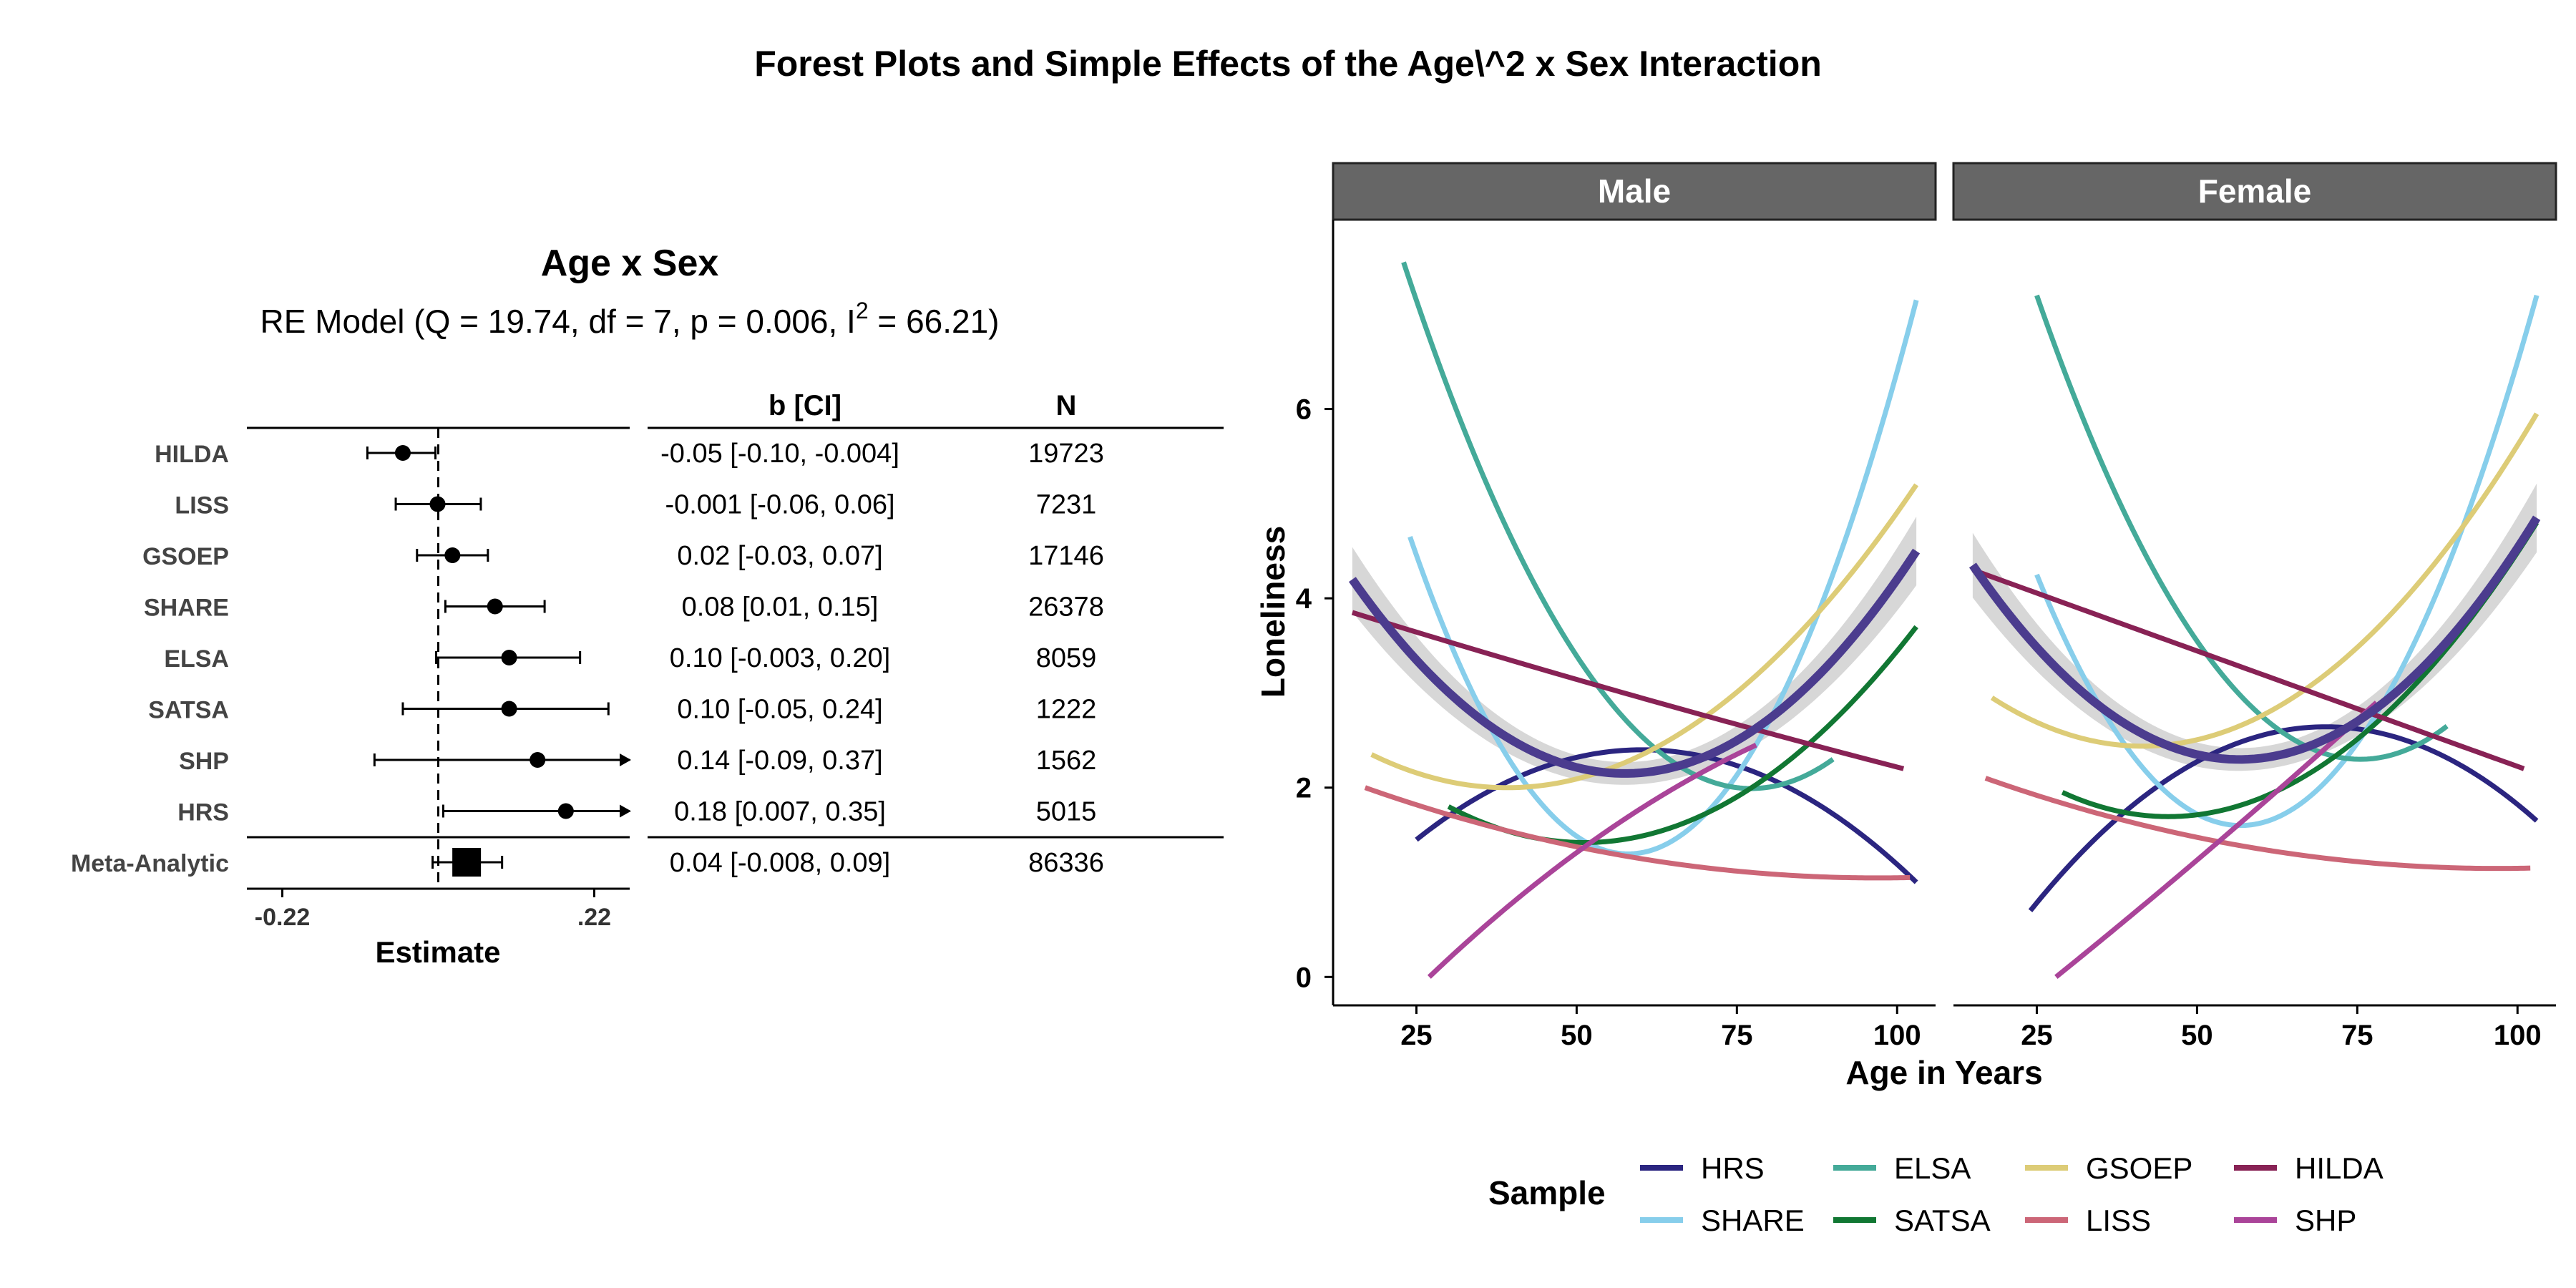 The height and width of the screenshot is (1288, 2576). What do you see at coordinates (467, 862) in the screenshot?
I see `meta-estimate-square` at bounding box center [467, 862].